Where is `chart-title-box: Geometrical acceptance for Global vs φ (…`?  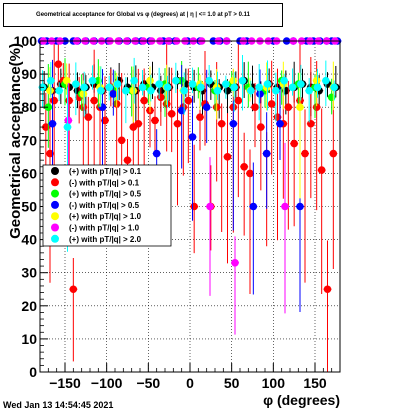
chart-title-box: Geometrical acceptance for Global vs φ (… is located at coordinates (143, 15).